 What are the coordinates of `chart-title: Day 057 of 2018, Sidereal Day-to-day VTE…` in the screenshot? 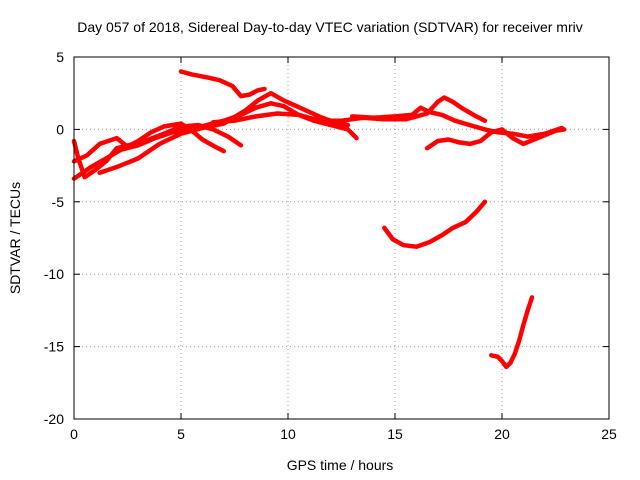 It's located at (329, 27).